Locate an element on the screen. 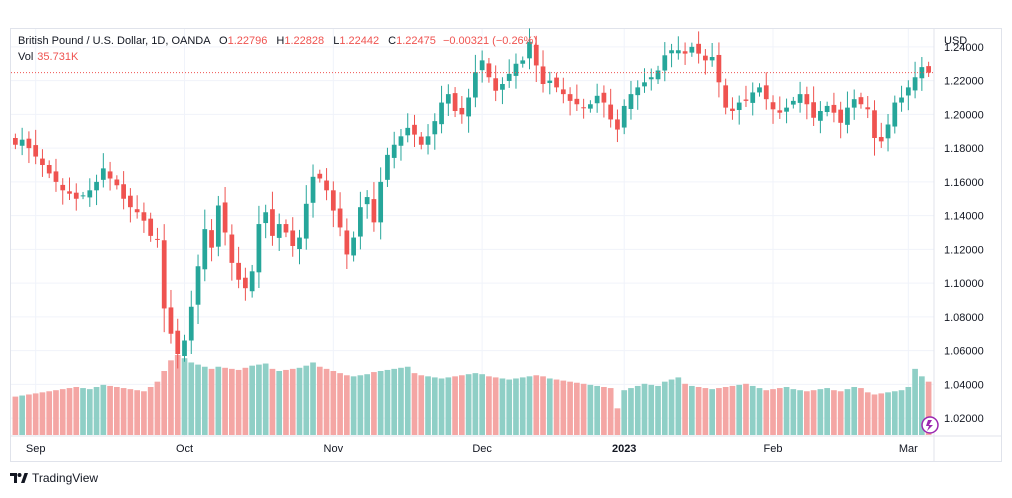 Image resolution: width=1012 pixels, height=498 pixels. volume-label: Vol is located at coordinates (26, 57).